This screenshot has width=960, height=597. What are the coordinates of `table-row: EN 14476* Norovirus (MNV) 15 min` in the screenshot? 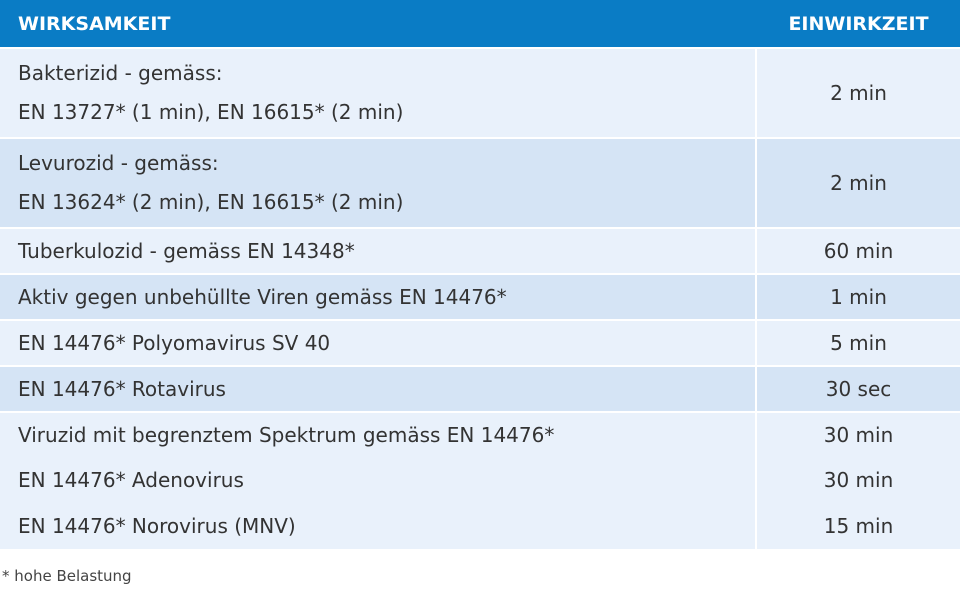 It's located at (480, 526).